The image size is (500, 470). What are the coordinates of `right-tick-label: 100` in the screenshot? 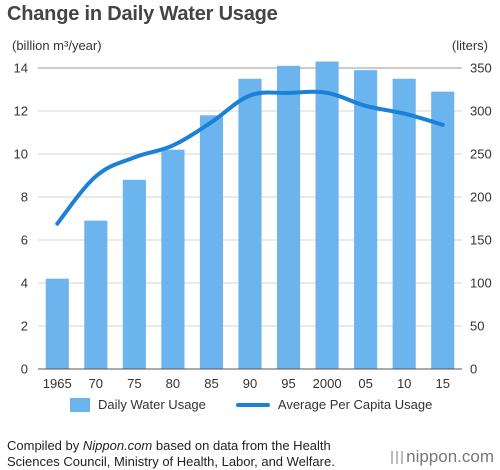 It's located at (481, 283).